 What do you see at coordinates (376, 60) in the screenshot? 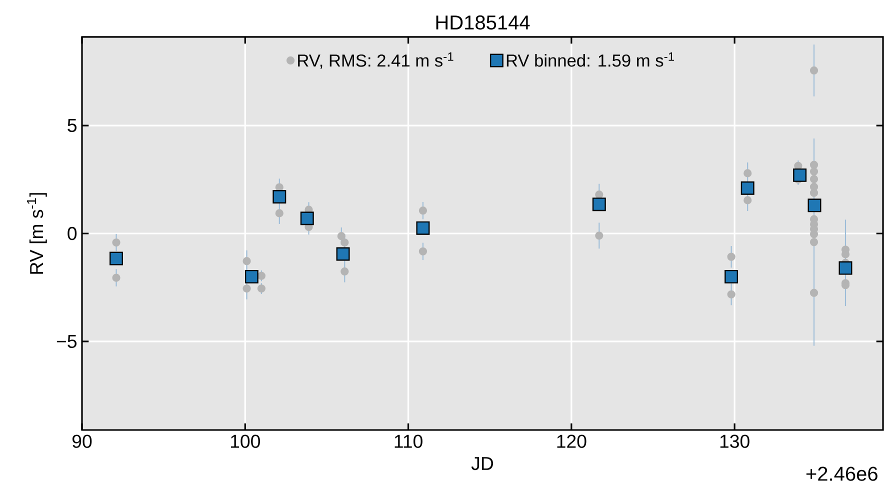
I see `legend-label: RV, RMS: 2.41 m s$^{-1}$` at bounding box center [376, 60].